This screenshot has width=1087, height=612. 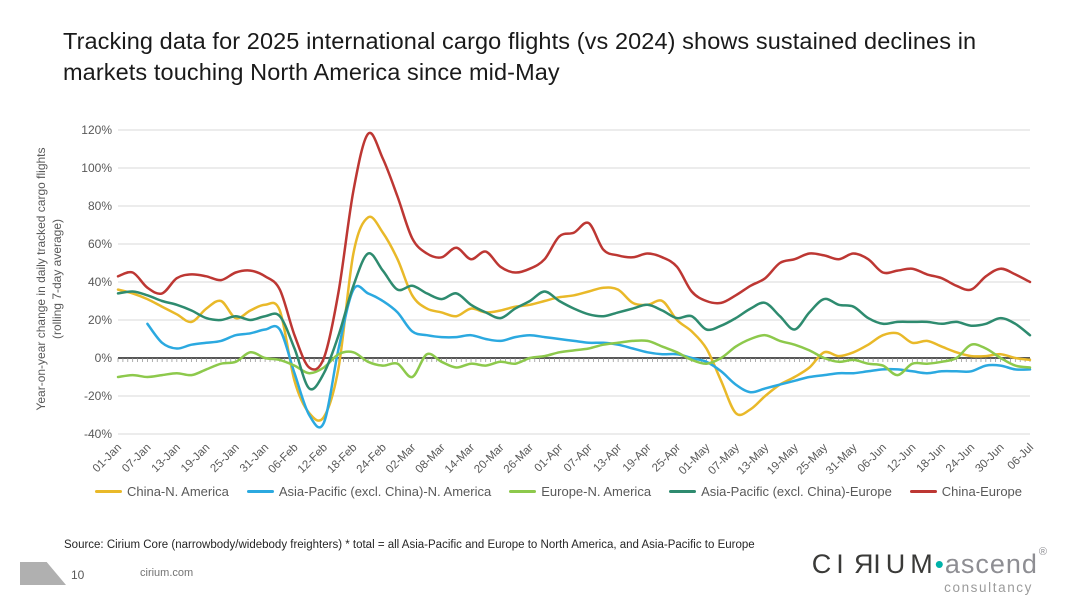 What do you see at coordinates (104, 358) in the screenshot?
I see `y-tick-label: 0%` at bounding box center [104, 358].